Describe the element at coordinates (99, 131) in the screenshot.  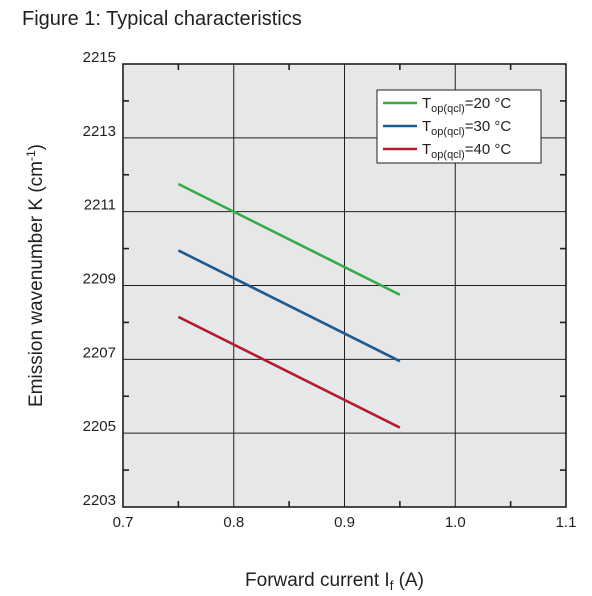
I see `y-tick-label: 2213` at that location.